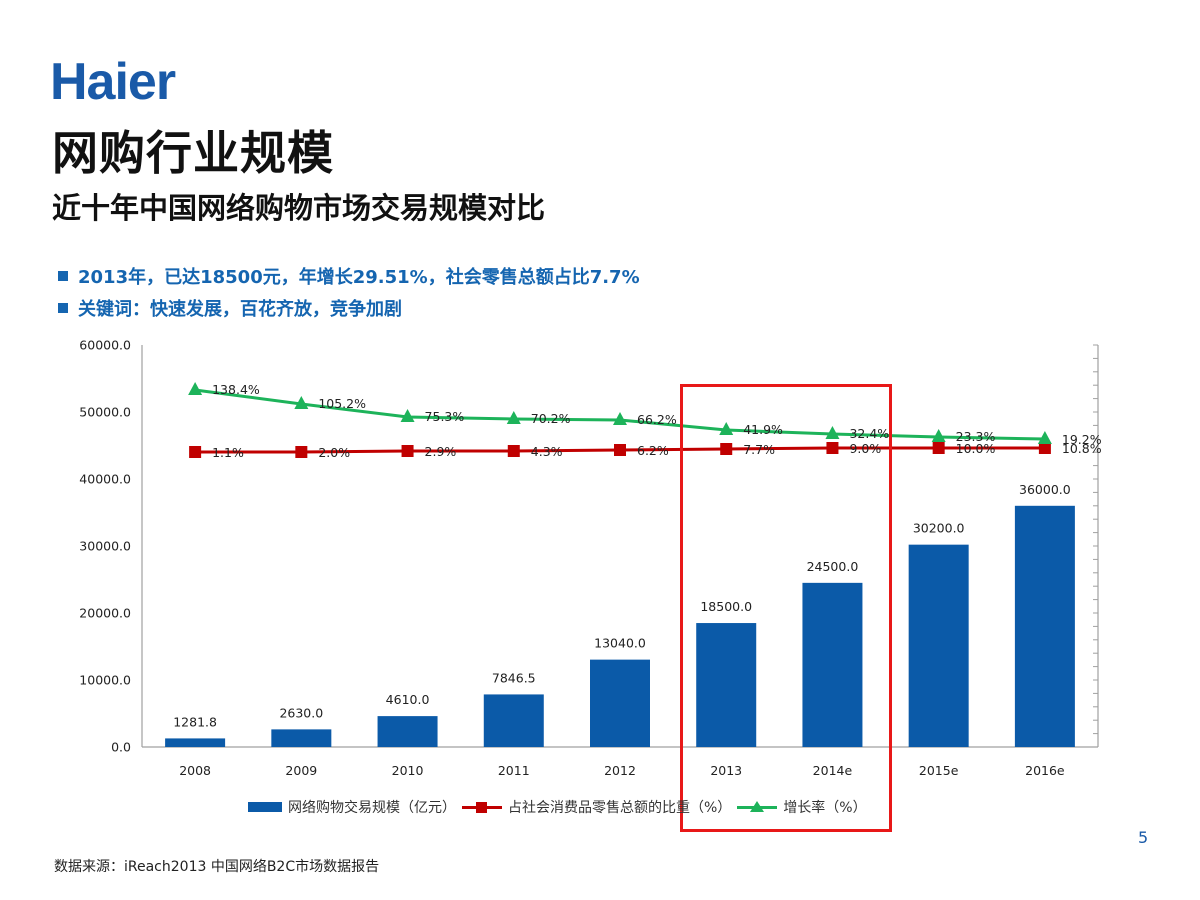 The height and width of the screenshot is (900, 1200). I want to click on bar-value-label: 36000.0, so click(1045, 489).